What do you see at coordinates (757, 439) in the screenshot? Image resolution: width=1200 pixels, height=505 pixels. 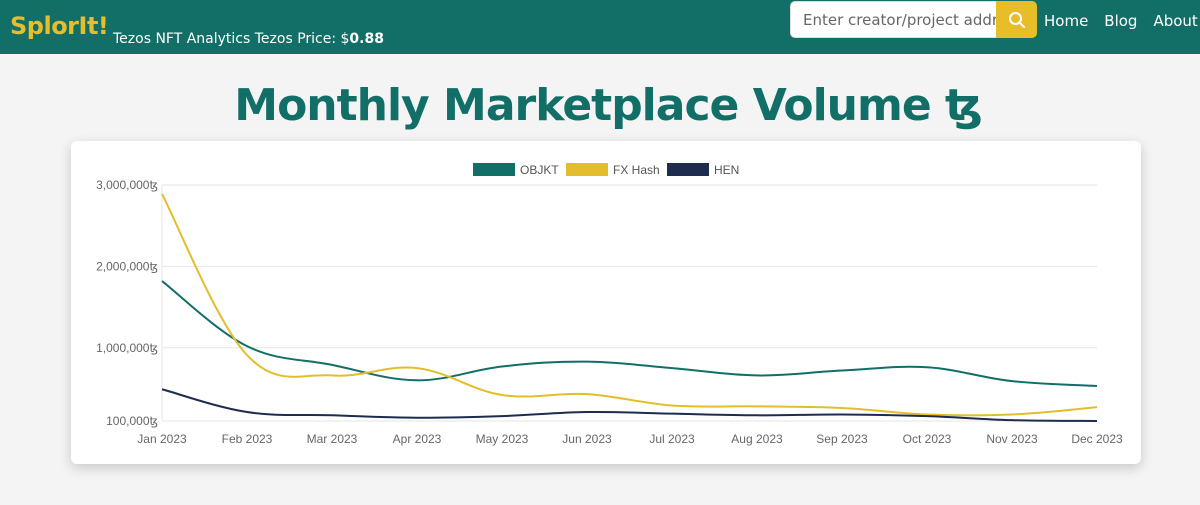 I see `x-tick-label: Aug 2023` at bounding box center [757, 439].